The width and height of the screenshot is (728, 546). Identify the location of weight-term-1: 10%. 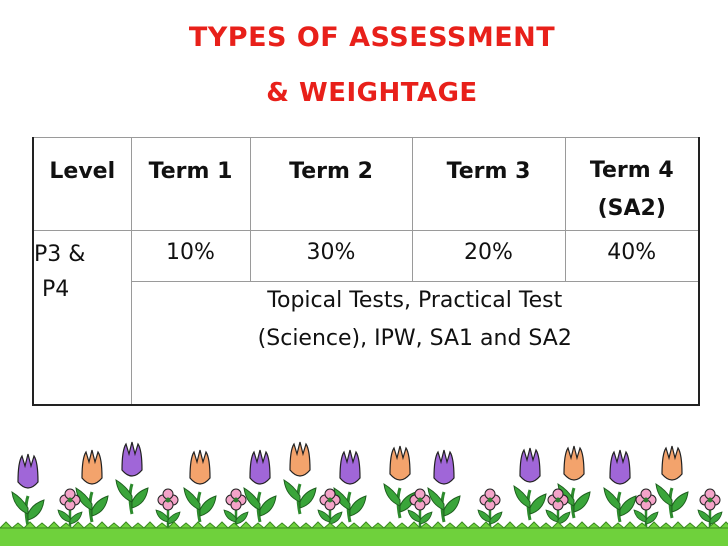
(190, 256).